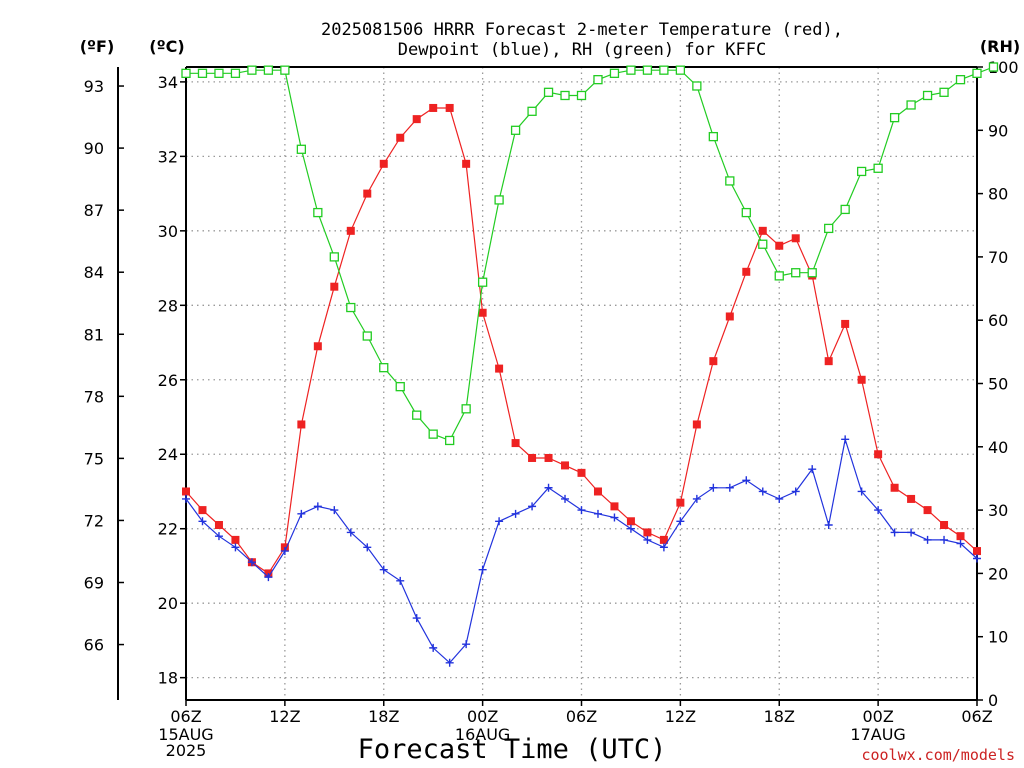  What do you see at coordinates (284, 716) in the screenshot?
I see `x-tick-label: 12Z` at bounding box center [284, 716].